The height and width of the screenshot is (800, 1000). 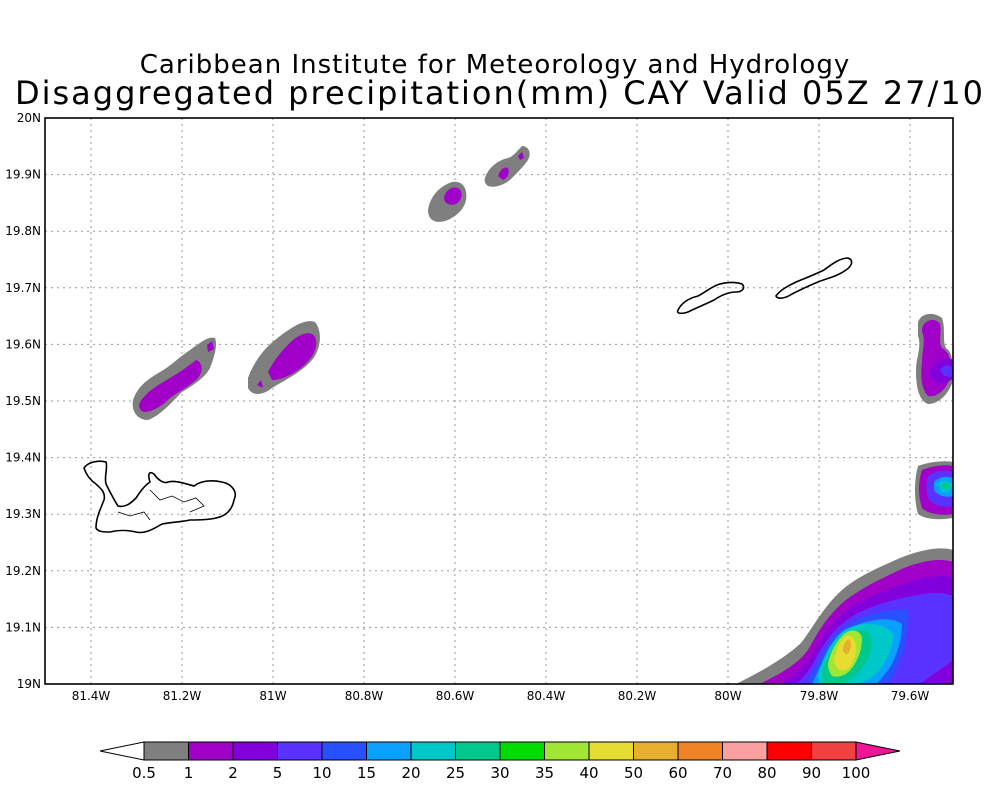 What do you see at coordinates (455, 696) in the screenshot?
I see `longitude-label: 80.6W` at bounding box center [455, 696].